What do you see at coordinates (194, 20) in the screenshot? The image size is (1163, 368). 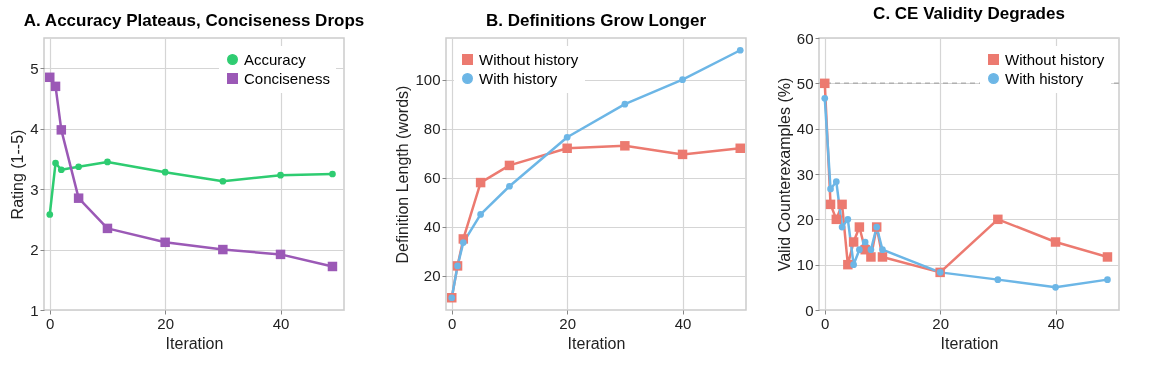 I see `chart-title: A. Accuracy Plateaus, Conciseness Drops` at bounding box center [194, 20].